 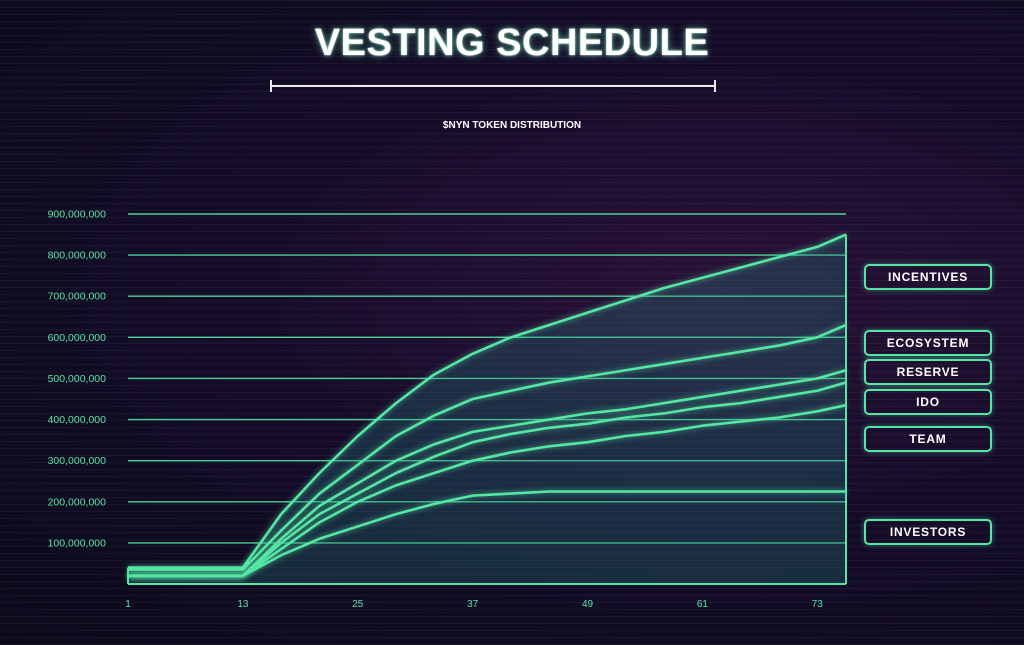 What do you see at coordinates (243, 604) in the screenshot?
I see `x-tick-label: 13` at bounding box center [243, 604].